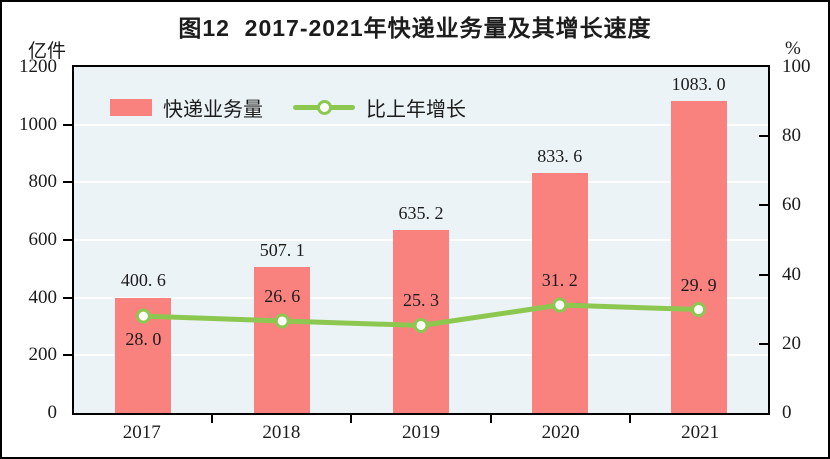 The height and width of the screenshot is (459, 830). I want to click on bar-value-label-2017: 400. 6, so click(143, 280).